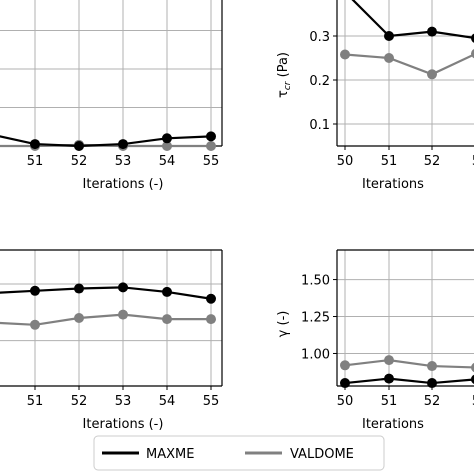 This screenshot has height=474, width=474. I want to click on legend-box, so click(239, 453).